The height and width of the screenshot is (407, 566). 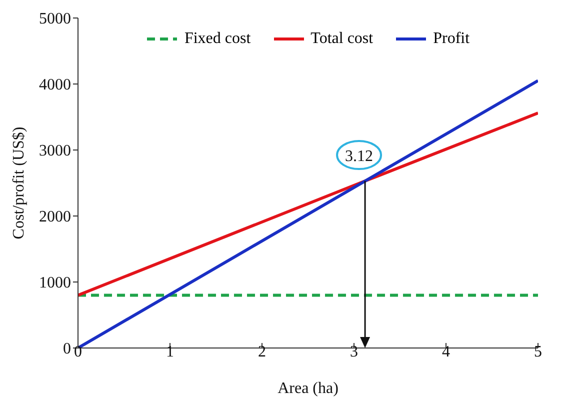 What do you see at coordinates (451, 39) in the screenshot?
I see `legend-label: Profit` at bounding box center [451, 39].